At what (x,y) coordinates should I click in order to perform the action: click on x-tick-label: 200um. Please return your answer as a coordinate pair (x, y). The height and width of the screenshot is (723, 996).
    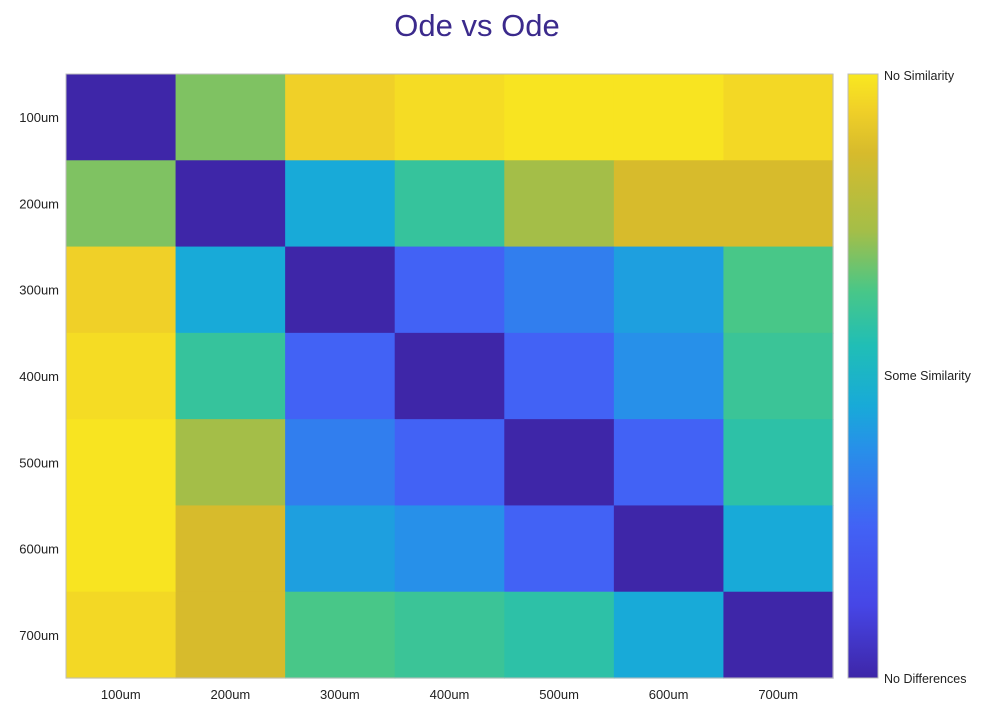
    Looking at the image, I should click on (231, 694).